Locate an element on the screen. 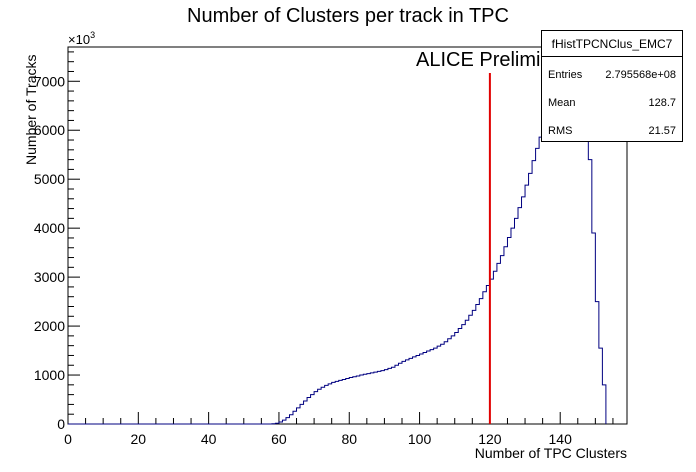  y-tick-label: 3000 is located at coordinates (49, 277).